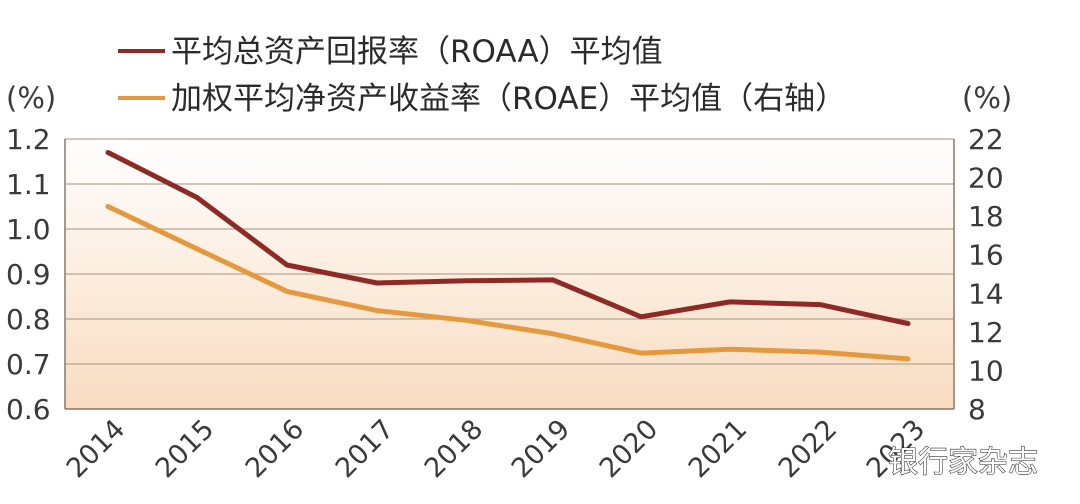  What do you see at coordinates (96, 449) in the screenshot?
I see `x-tick-label: 2014` at bounding box center [96, 449].